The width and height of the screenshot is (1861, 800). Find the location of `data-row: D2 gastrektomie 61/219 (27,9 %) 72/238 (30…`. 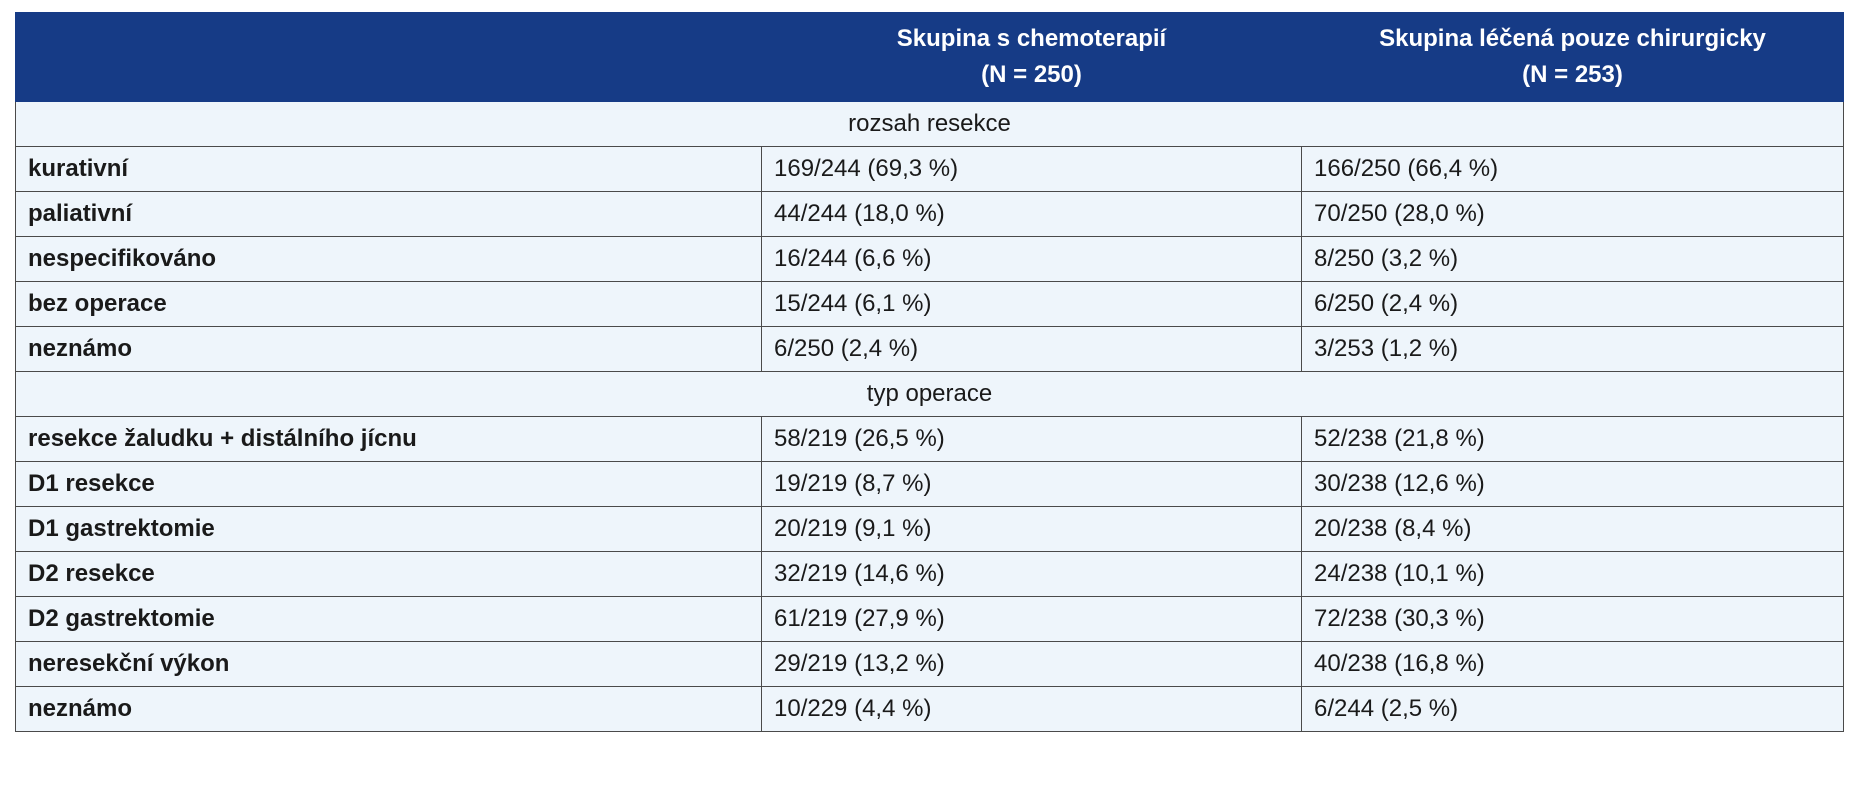

data-row: D2 gastrektomie 61/219 (27,9 %) 72/238 (30… is located at coordinates (929, 619).